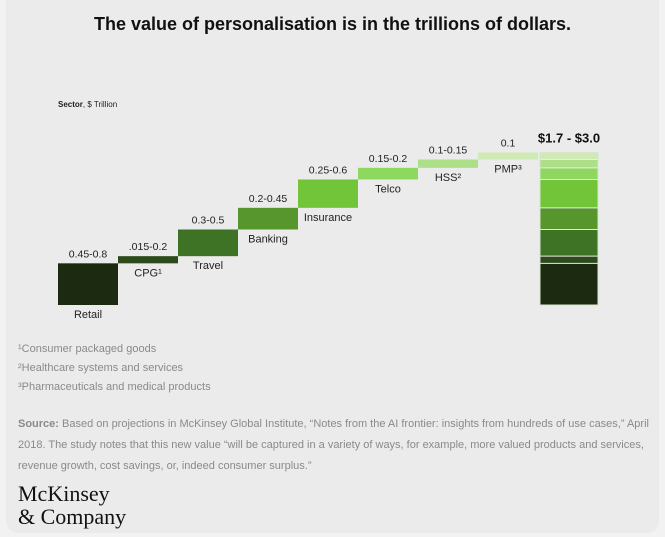  What do you see at coordinates (100, 104) in the screenshot?
I see `unit-label-rest: , $ Trillion` at bounding box center [100, 104].